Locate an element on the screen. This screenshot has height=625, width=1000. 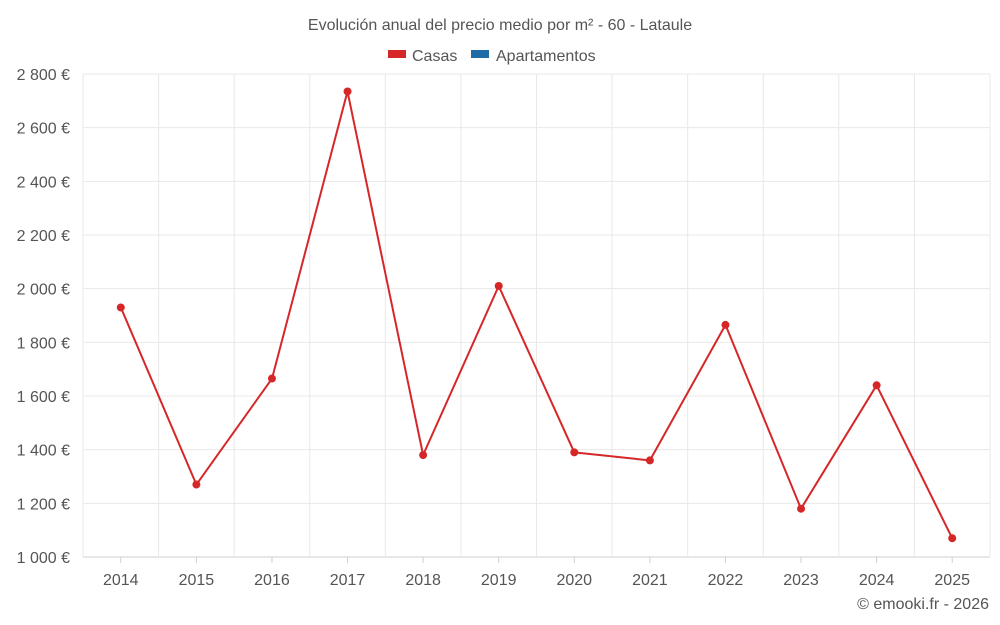
y-tick-label: 2 600 € is located at coordinates (43, 129).